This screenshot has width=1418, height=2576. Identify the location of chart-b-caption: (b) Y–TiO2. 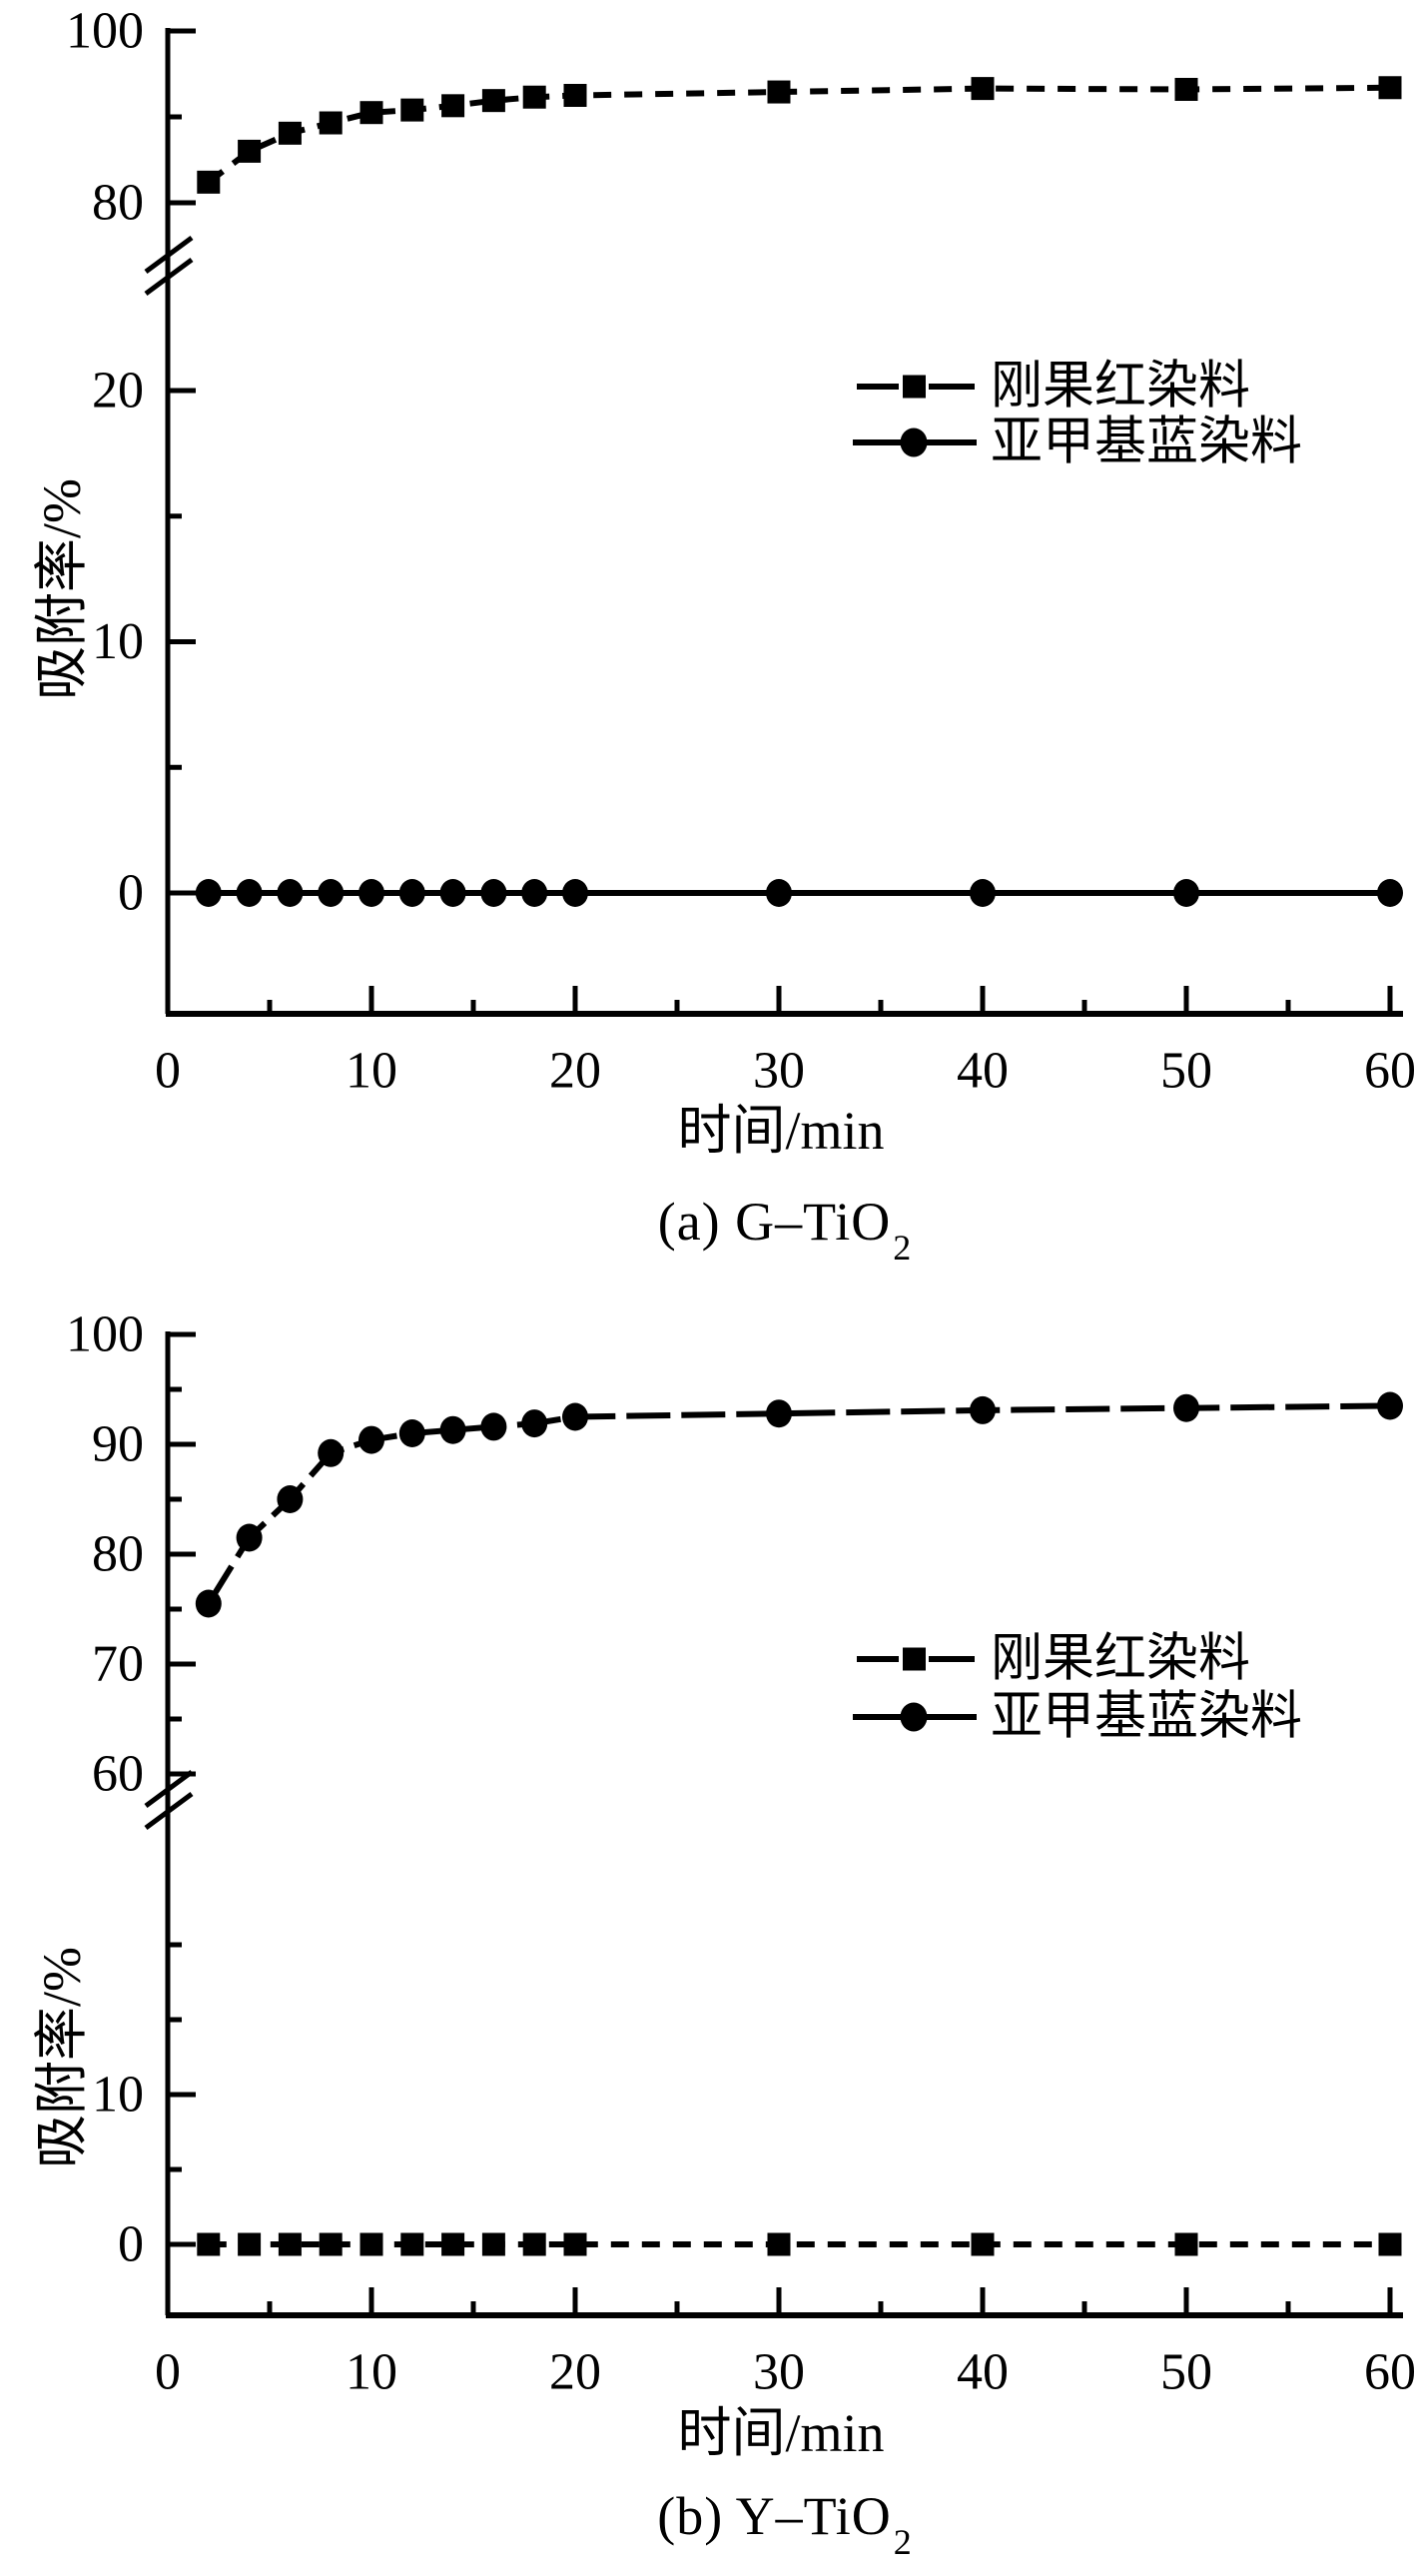
(784, 2524).